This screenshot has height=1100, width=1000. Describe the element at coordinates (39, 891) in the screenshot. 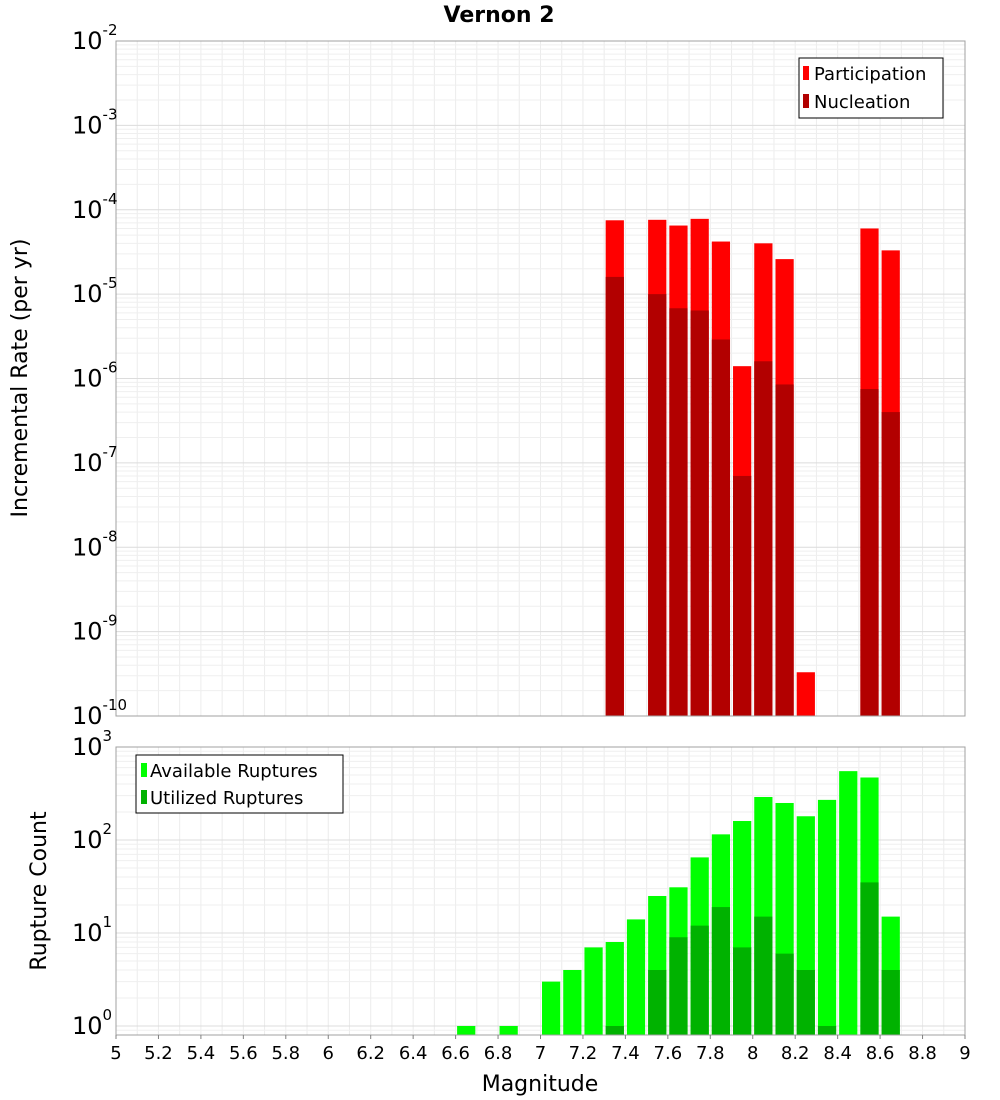

I see `count-y-axis-label: Rupture Count` at that location.